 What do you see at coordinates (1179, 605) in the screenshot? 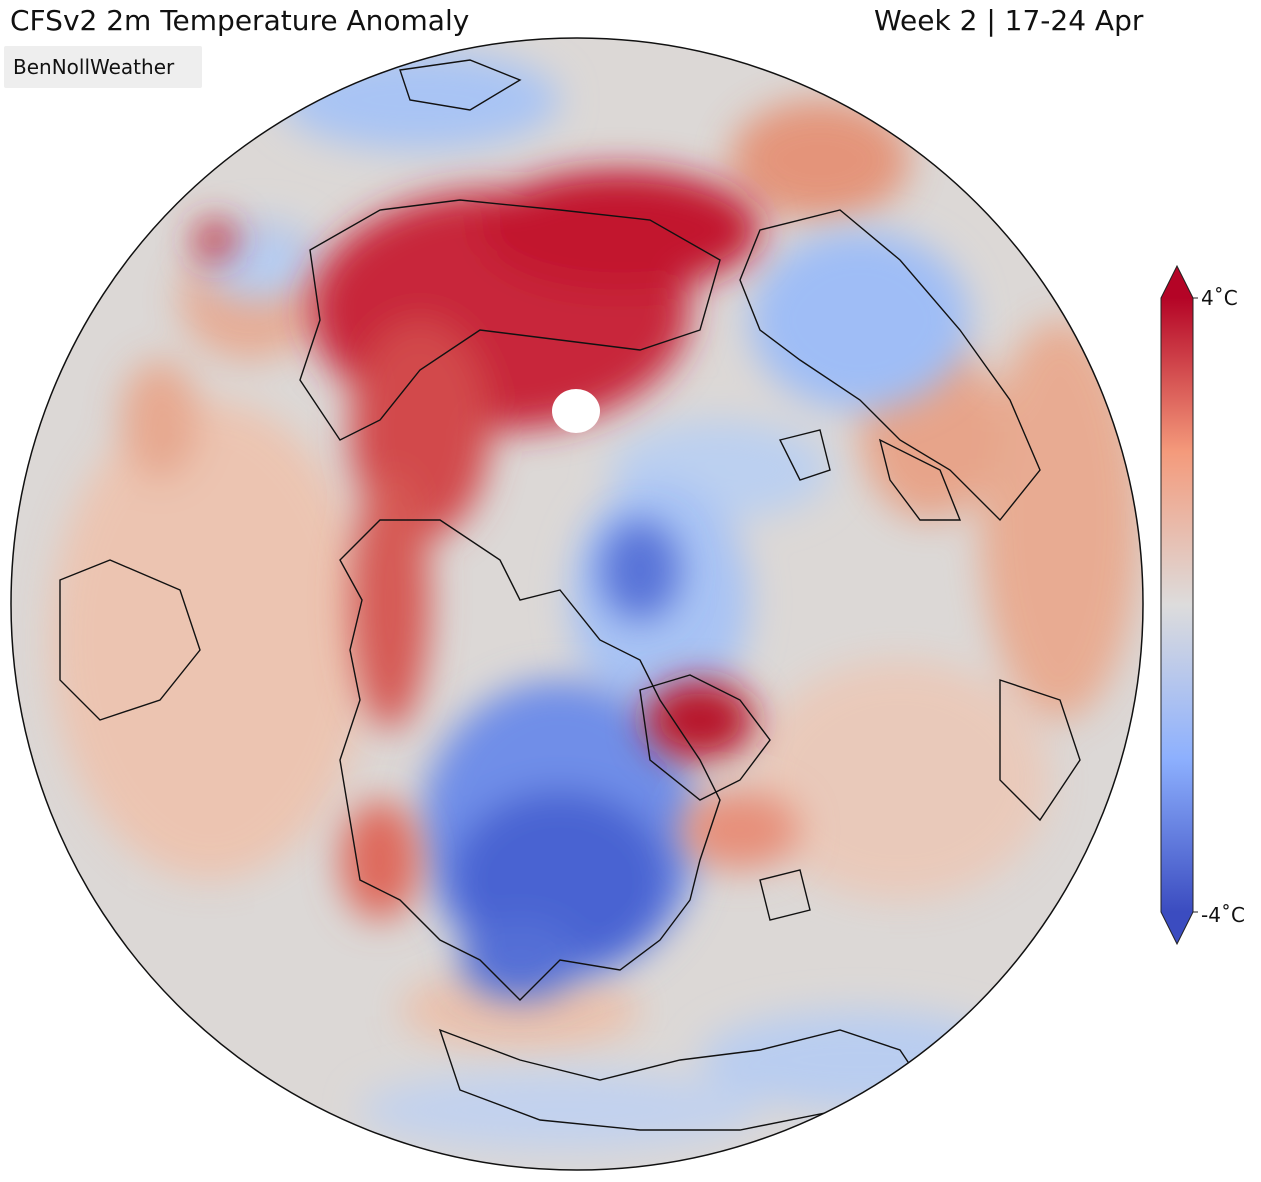
I see `colorbar` at bounding box center [1179, 605].